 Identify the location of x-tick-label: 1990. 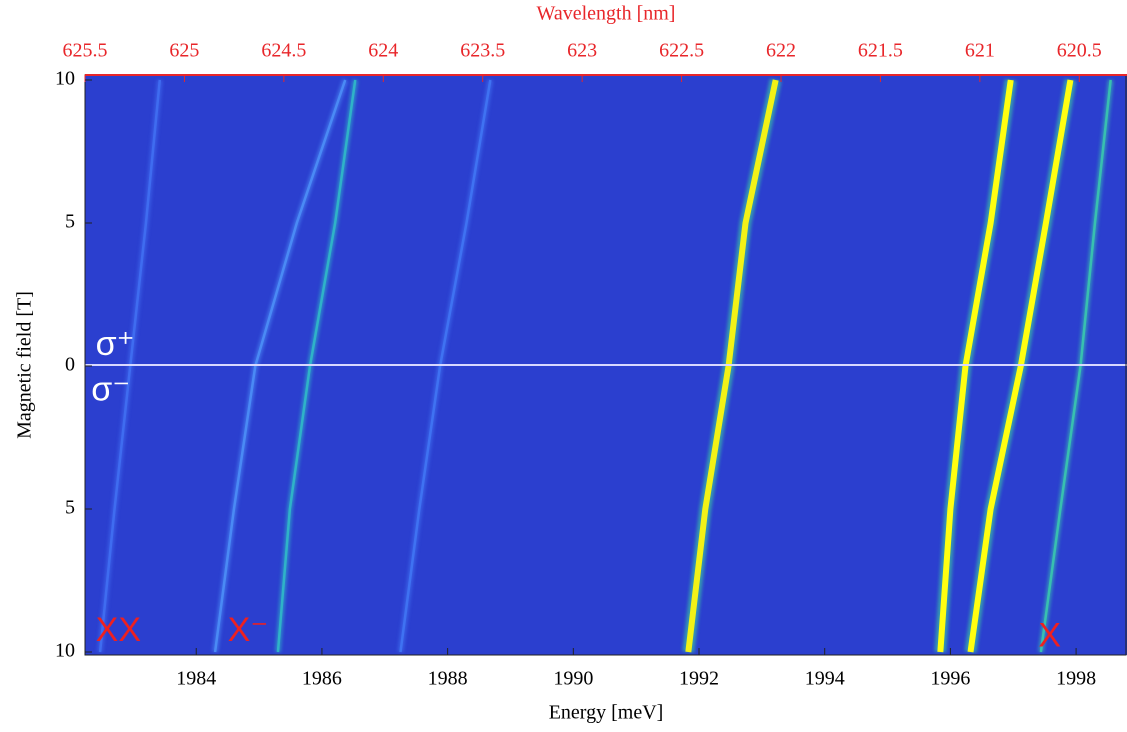
(573, 679).